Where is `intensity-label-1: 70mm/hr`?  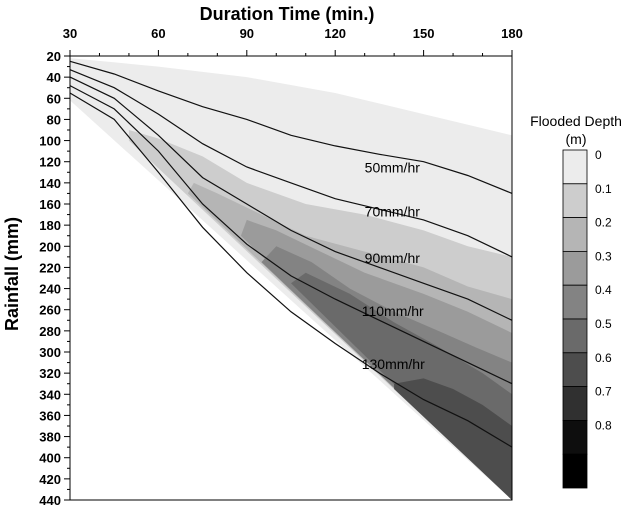
intensity-label-1: 70mm/hr is located at coordinates (393, 212).